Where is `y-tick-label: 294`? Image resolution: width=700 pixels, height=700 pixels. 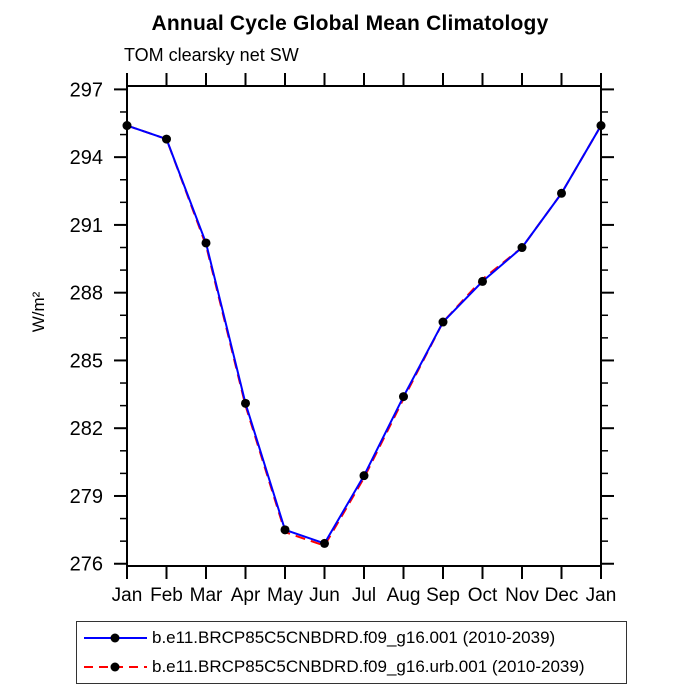
y-tick-label: 294 is located at coordinates (86, 158).